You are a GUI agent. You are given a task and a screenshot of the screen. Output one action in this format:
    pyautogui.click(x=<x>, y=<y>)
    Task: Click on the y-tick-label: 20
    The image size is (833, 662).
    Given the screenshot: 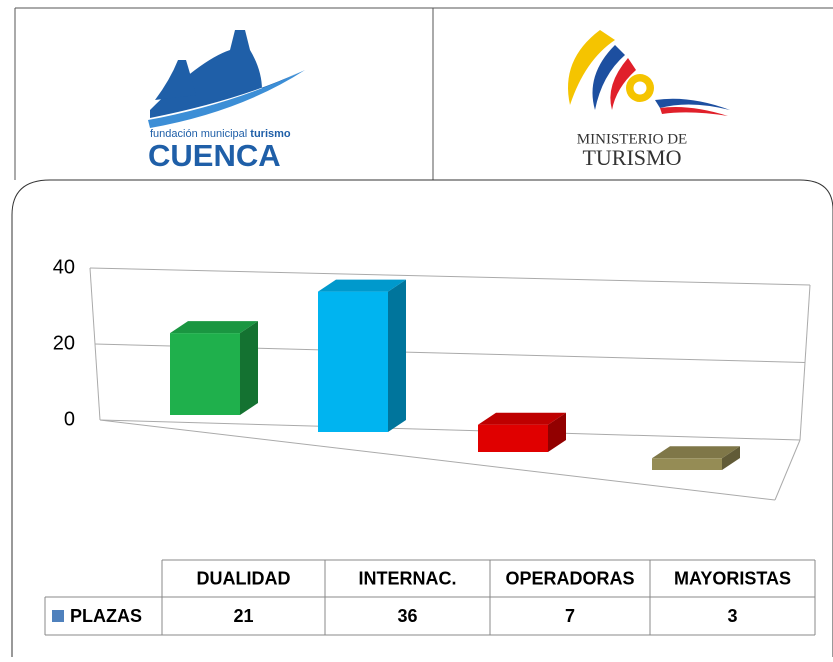 What is the action you would take?
    pyautogui.click(x=64, y=343)
    